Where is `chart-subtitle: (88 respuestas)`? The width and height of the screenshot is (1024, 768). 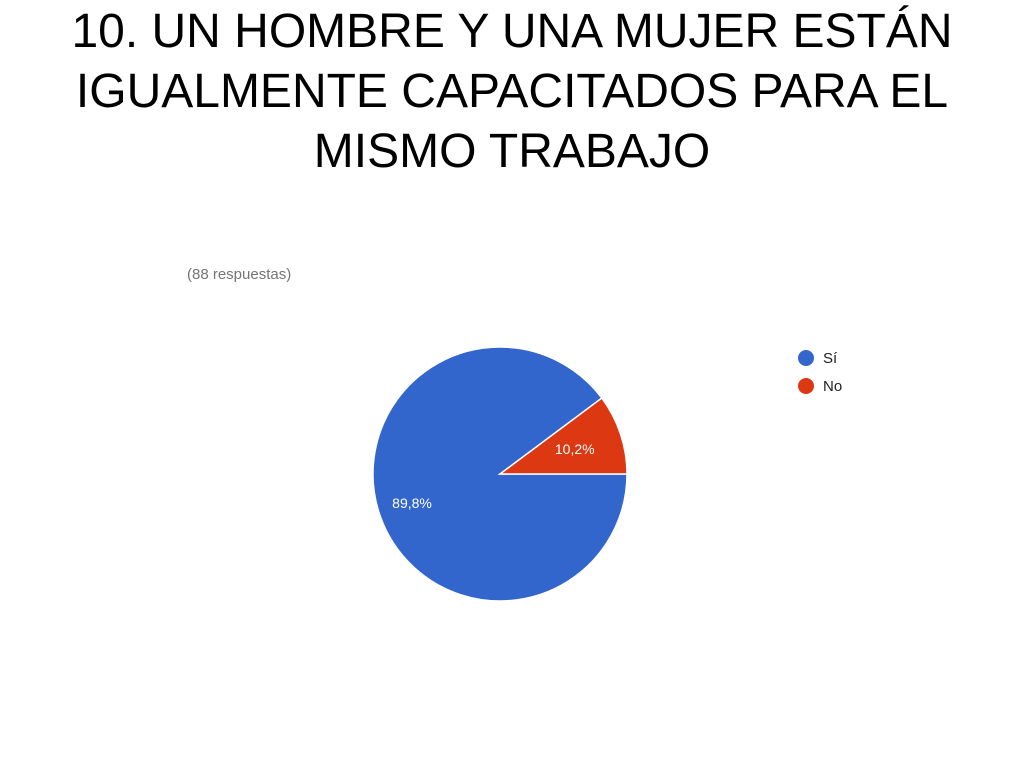 chart-subtitle: (88 respuestas) is located at coordinates (239, 274).